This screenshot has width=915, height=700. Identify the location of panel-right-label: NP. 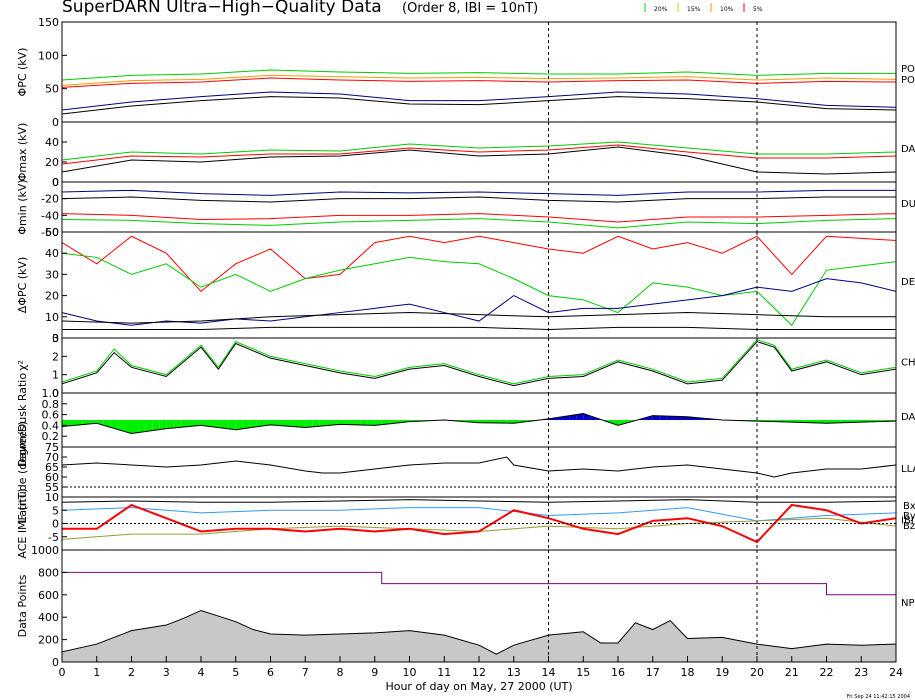
(908, 603).